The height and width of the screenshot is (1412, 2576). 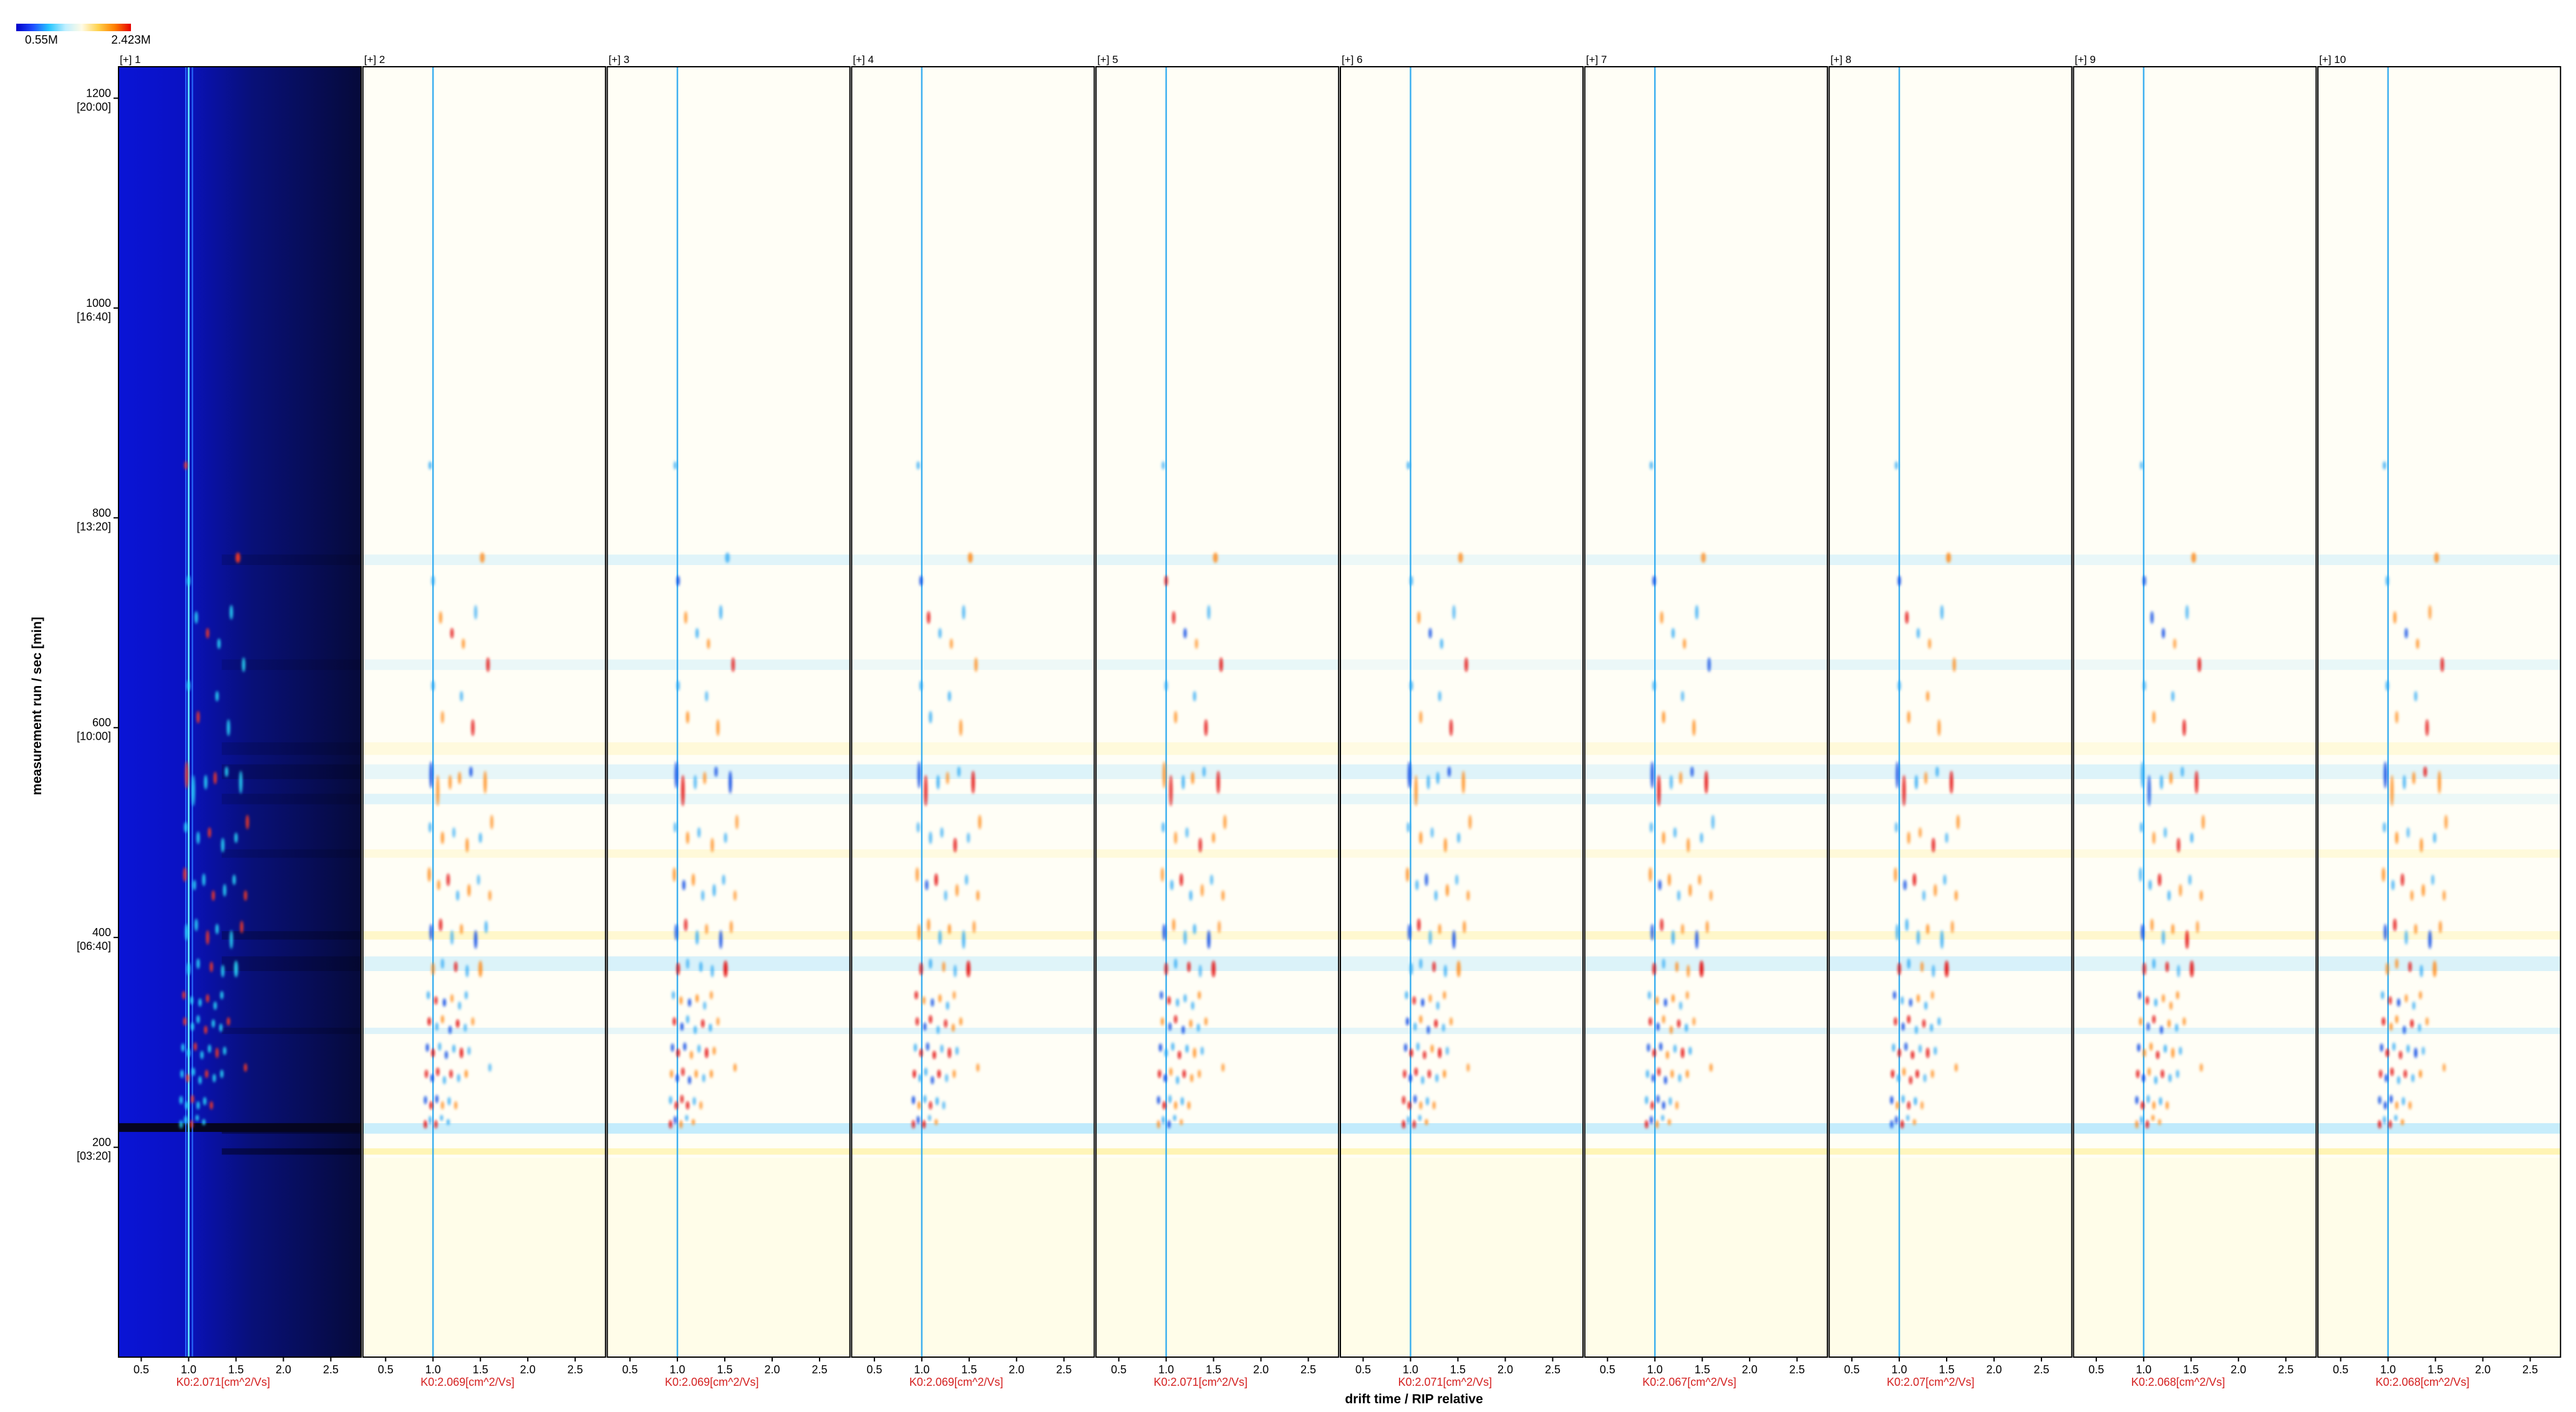 I want to click on panel-6: [+] 6 0.5 1.0 1.5 2.0 2.5 K0:2.071[cm^2/Vs], so click(x=1462, y=721).